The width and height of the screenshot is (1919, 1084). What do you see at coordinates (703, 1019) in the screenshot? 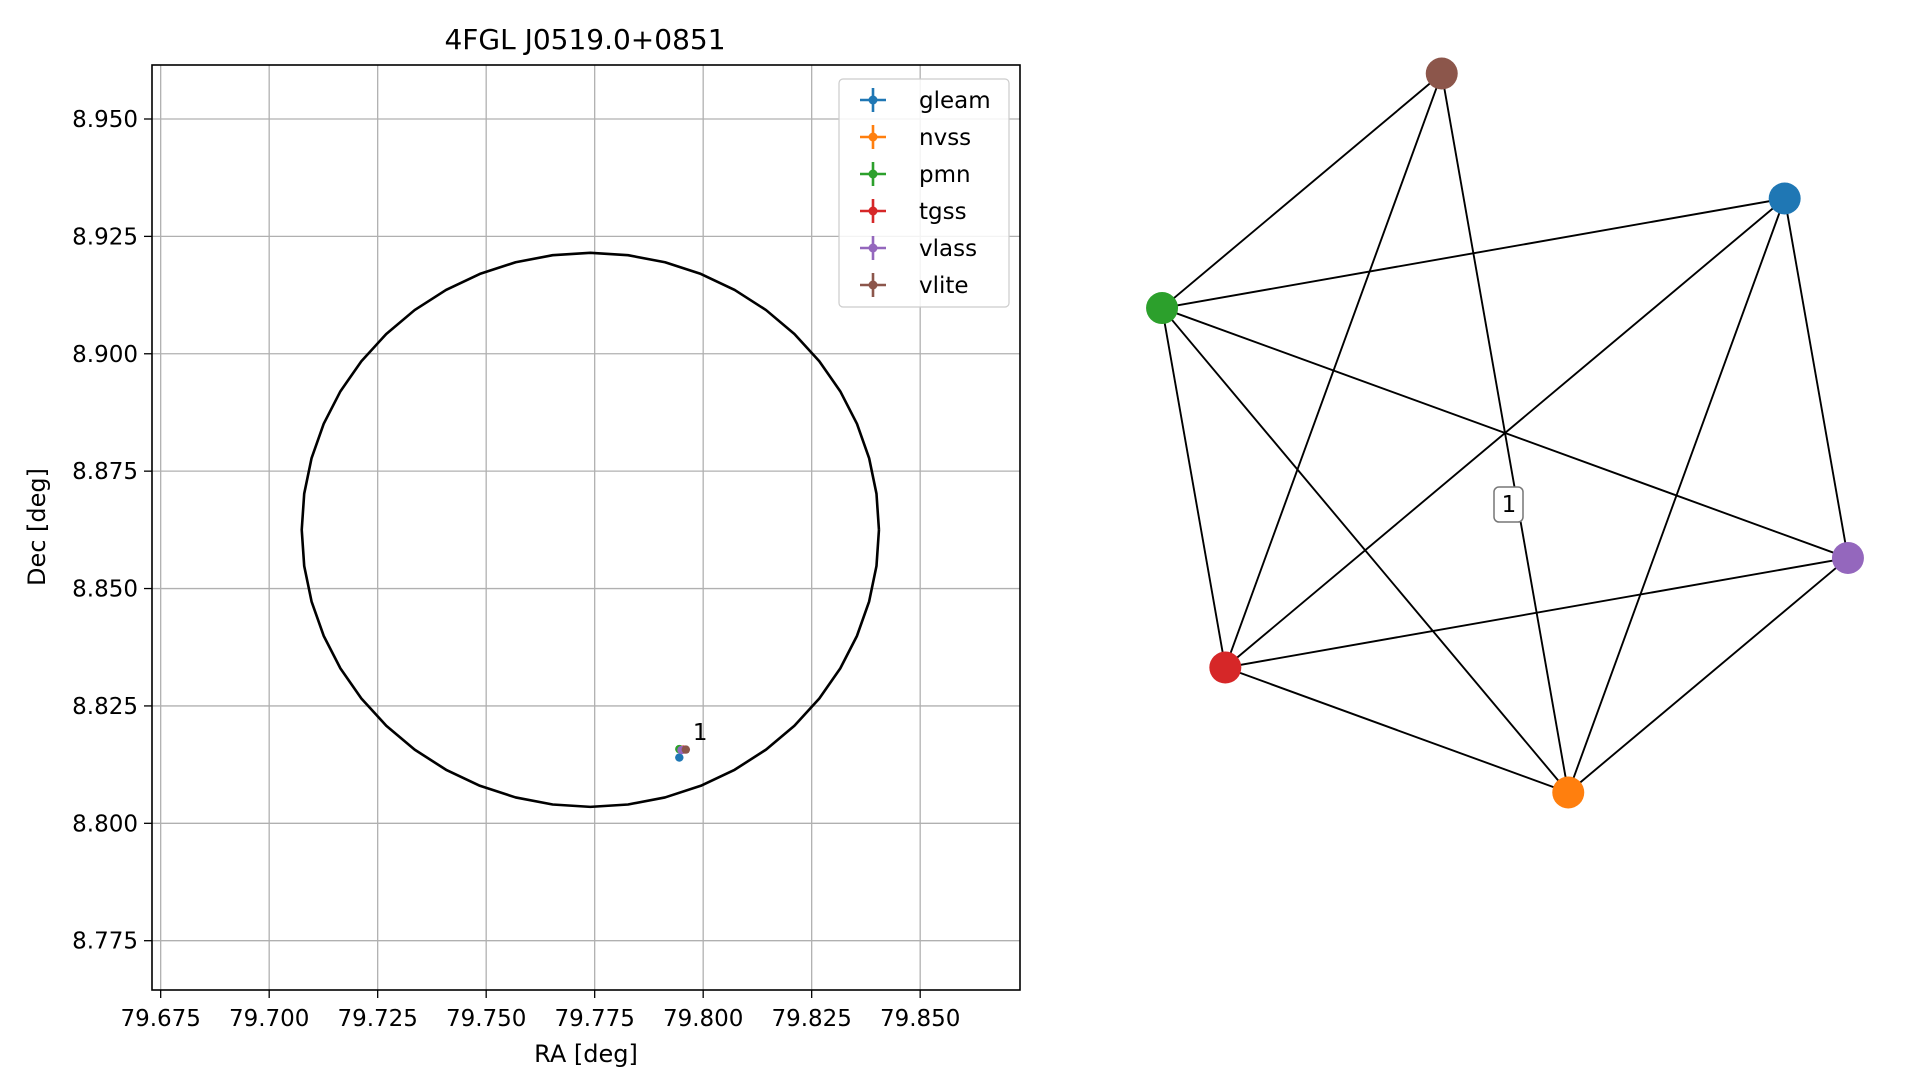
I see `x-tick-label: 79.800` at bounding box center [703, 1019].